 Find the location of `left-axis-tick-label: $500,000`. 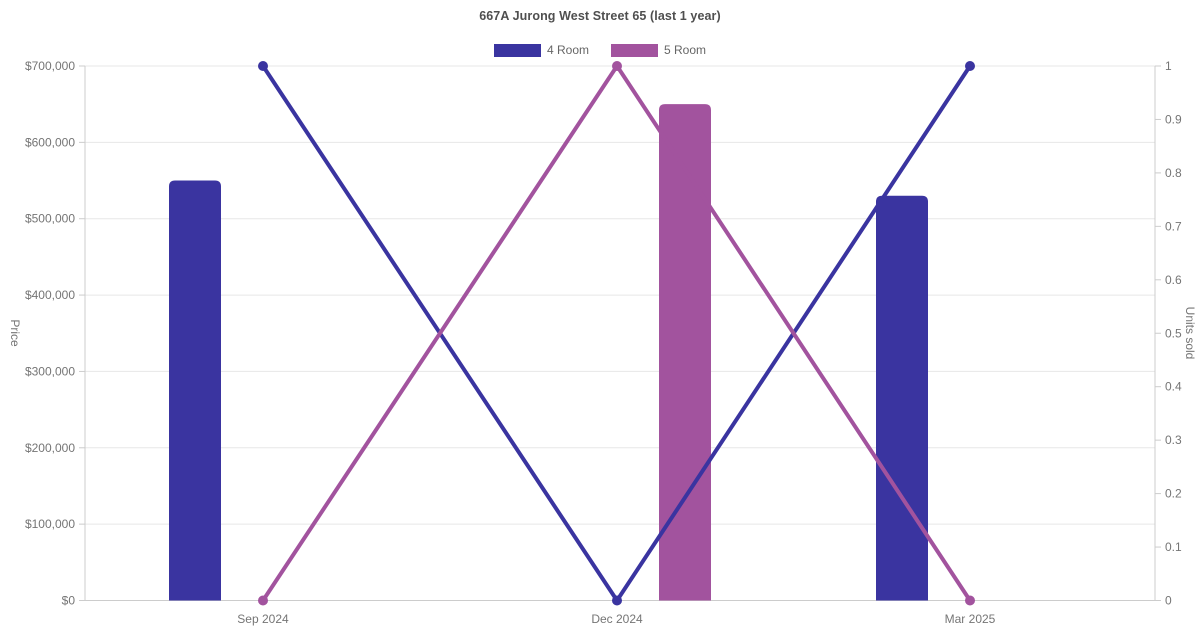

left-axis-tick-label: $500,000 is located at coordinates (50, 219).